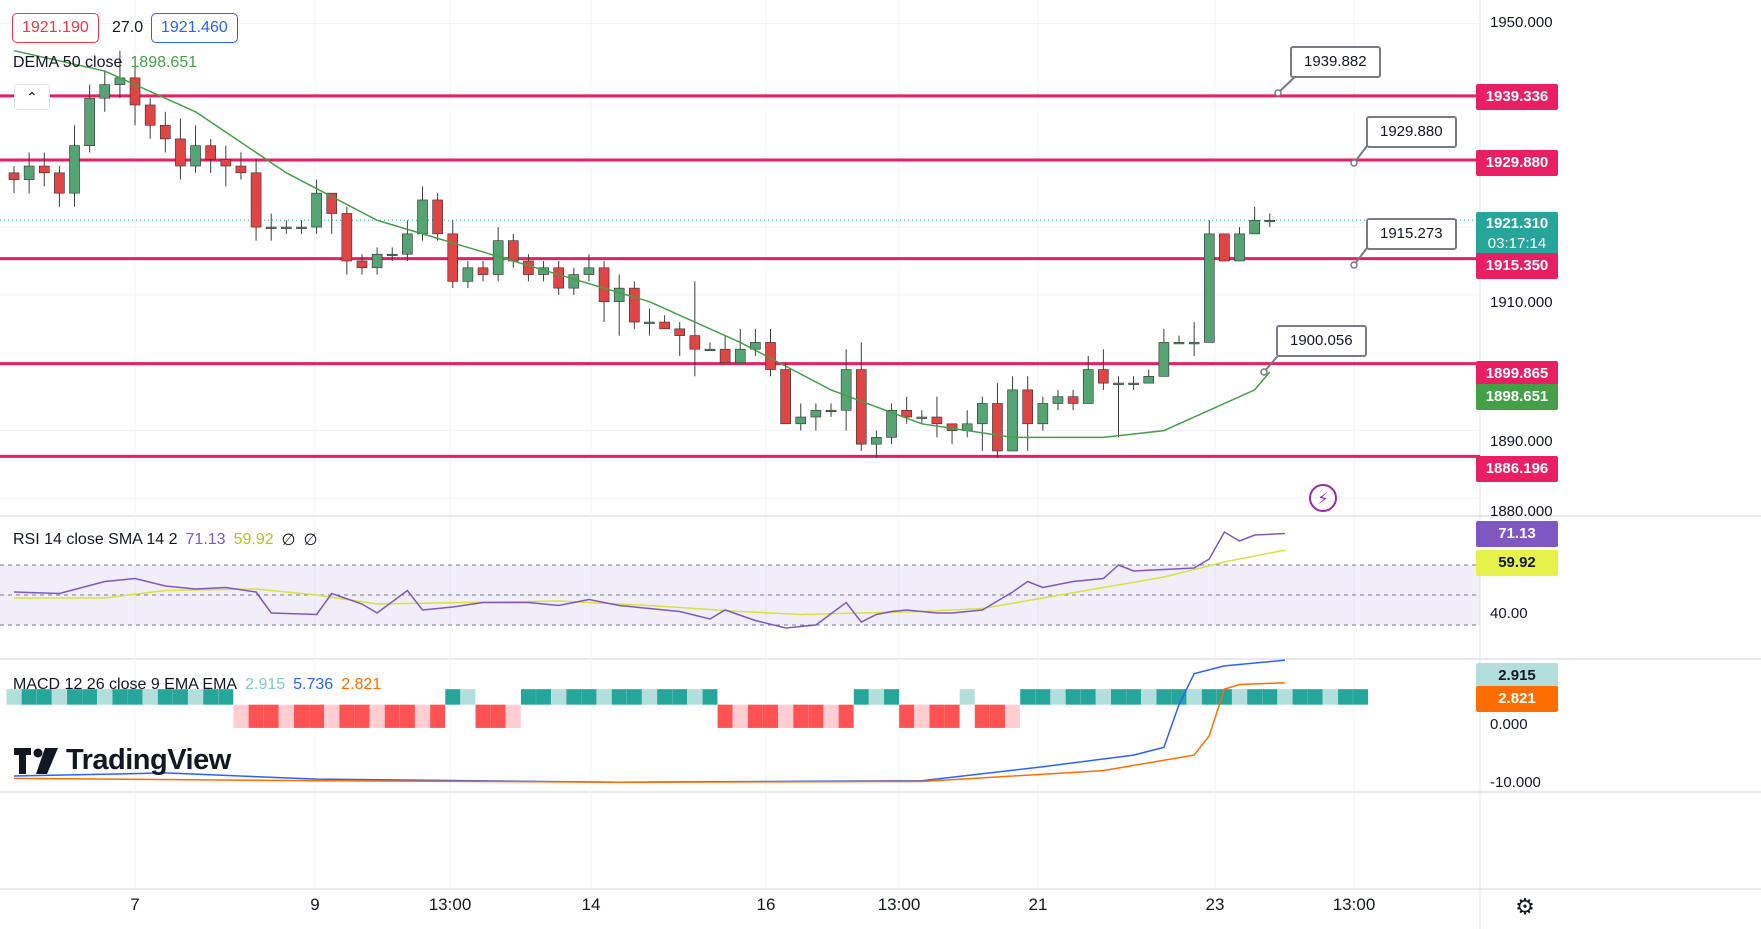  I want to click on time-axis-label: 14, so click(591, 904).